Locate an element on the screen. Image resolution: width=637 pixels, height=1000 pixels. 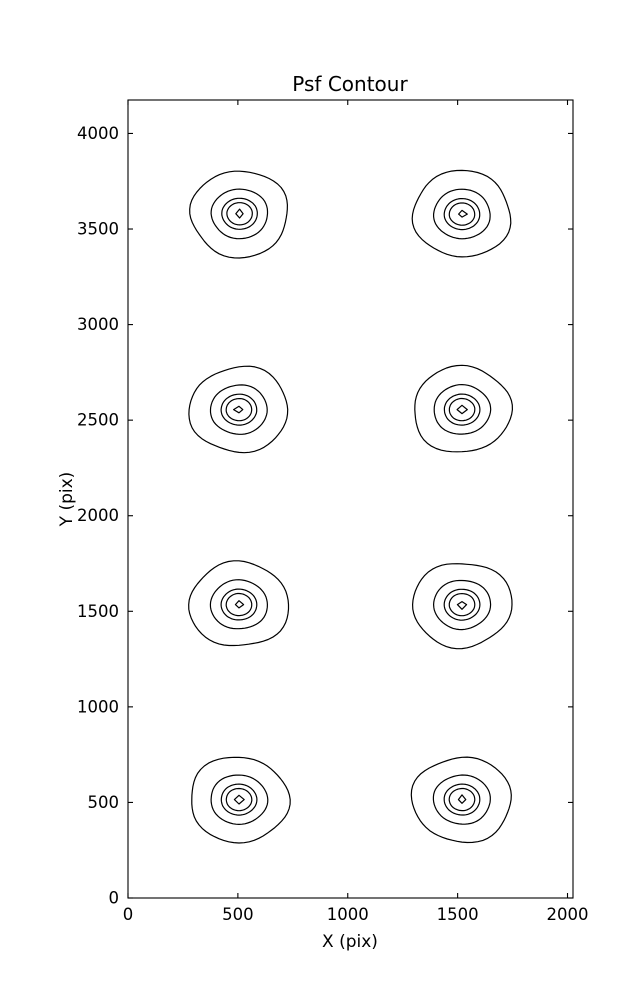
y-tick-label: 2500 is located at coordinates (98, 420).